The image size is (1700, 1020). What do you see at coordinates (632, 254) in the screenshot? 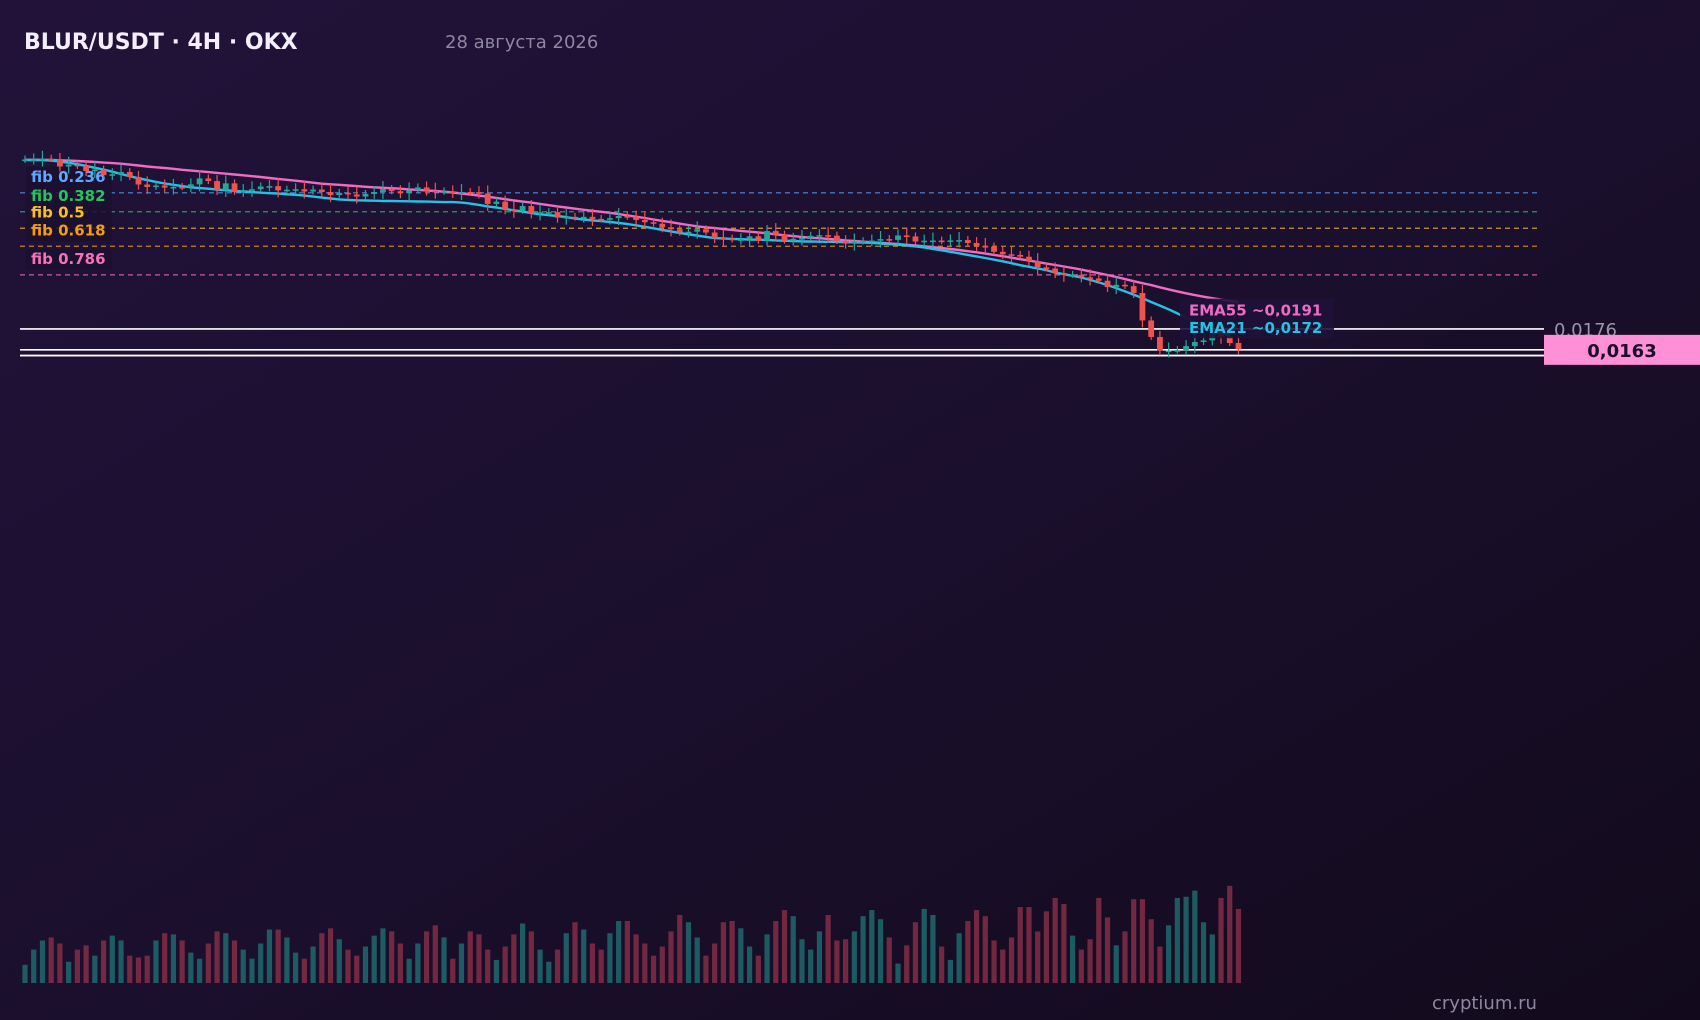
I see `candles` at bounding box center [632, 254].